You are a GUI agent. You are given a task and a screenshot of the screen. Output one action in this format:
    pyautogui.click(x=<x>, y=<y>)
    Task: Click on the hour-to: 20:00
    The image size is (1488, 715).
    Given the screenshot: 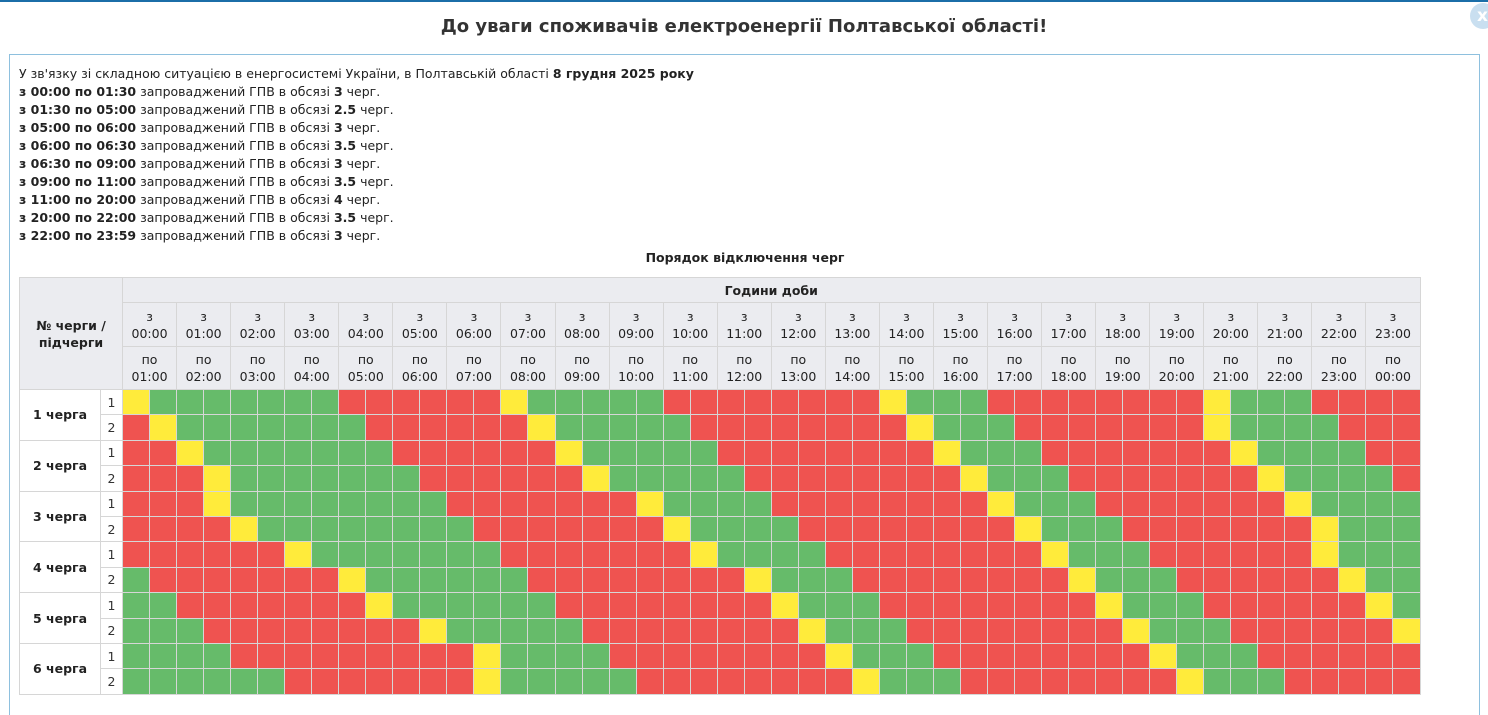 What is the action you would take?
    pyautogui.click(x=1176, y=376)
    